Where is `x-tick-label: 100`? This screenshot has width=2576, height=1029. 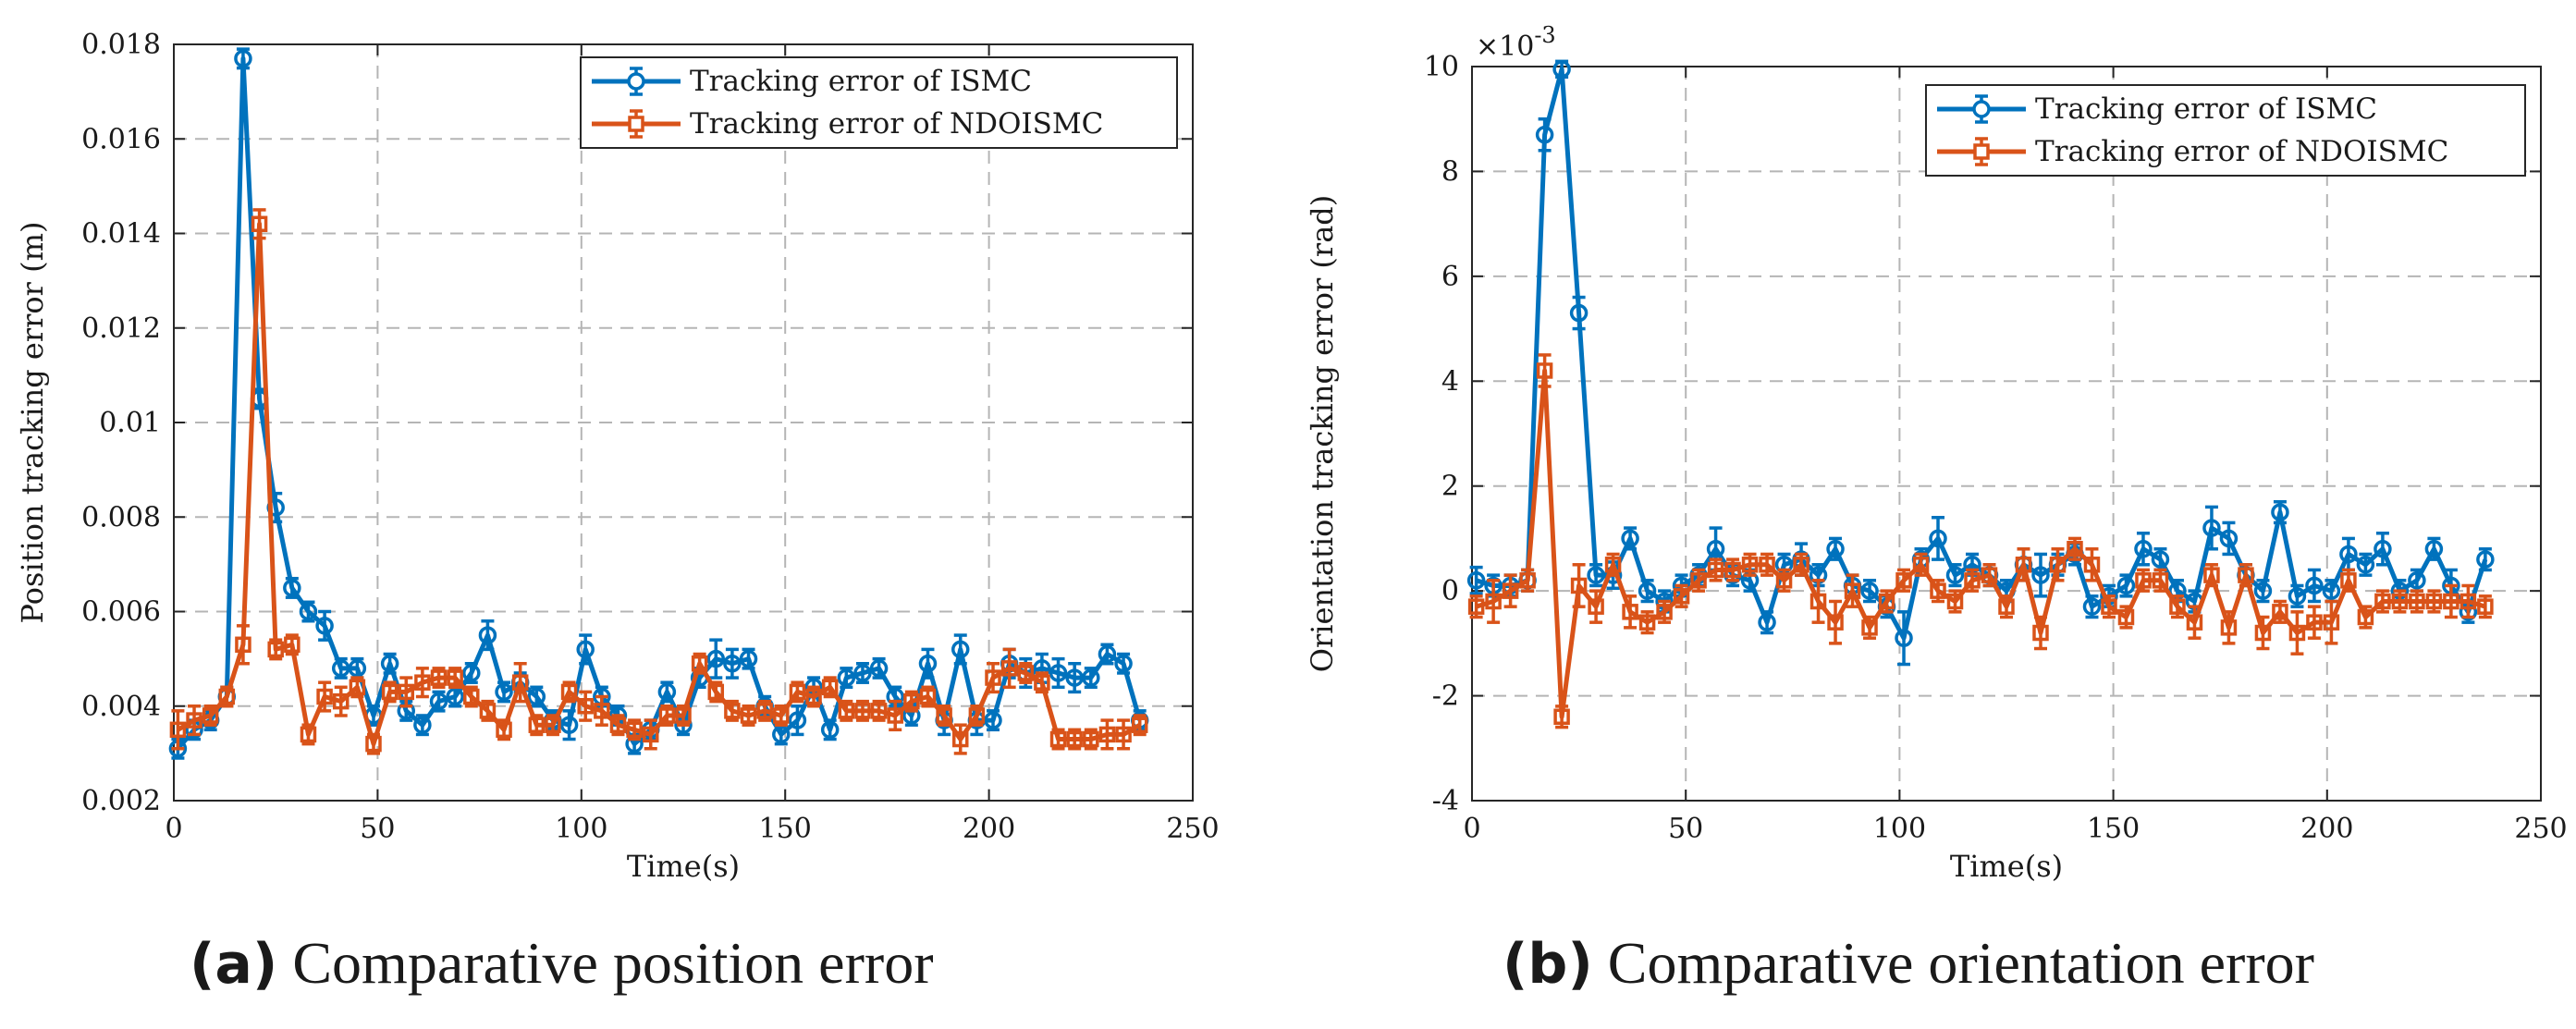
x-tick-label: 100 is located at coordinates (581, 829).